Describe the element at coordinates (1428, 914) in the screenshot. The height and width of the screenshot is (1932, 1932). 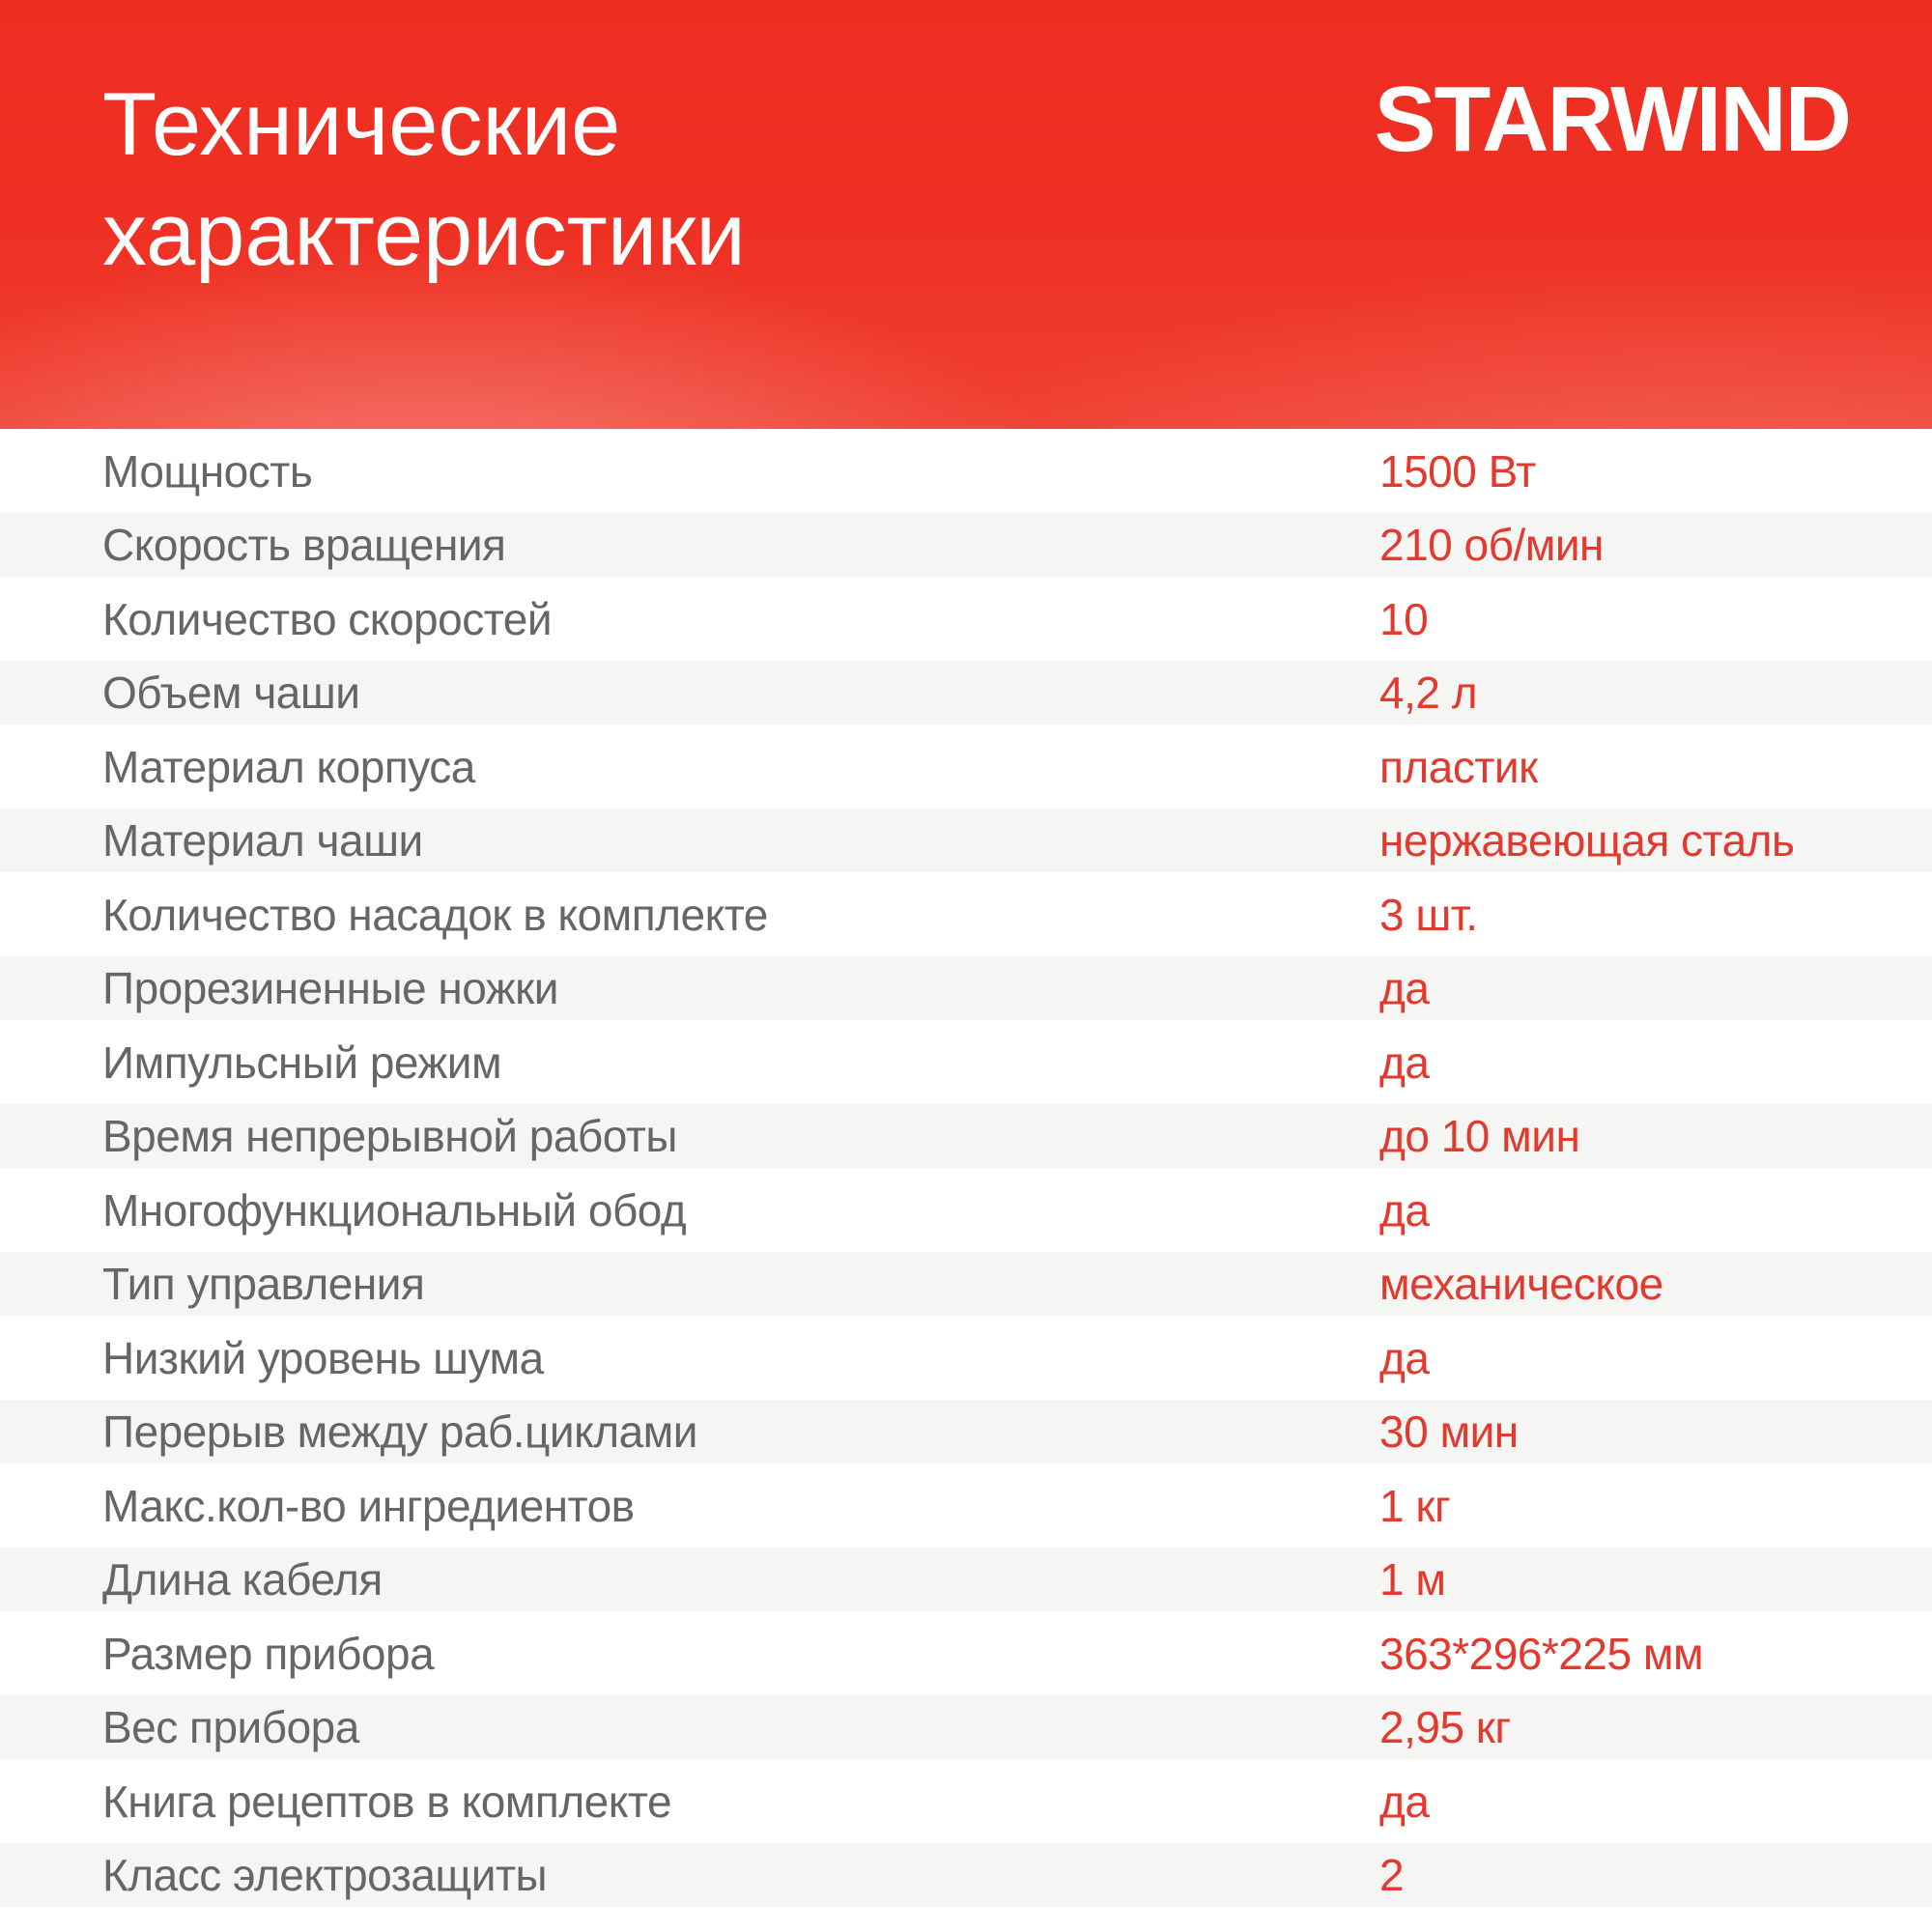
I see `spec-value: 3 шт.` at that location.